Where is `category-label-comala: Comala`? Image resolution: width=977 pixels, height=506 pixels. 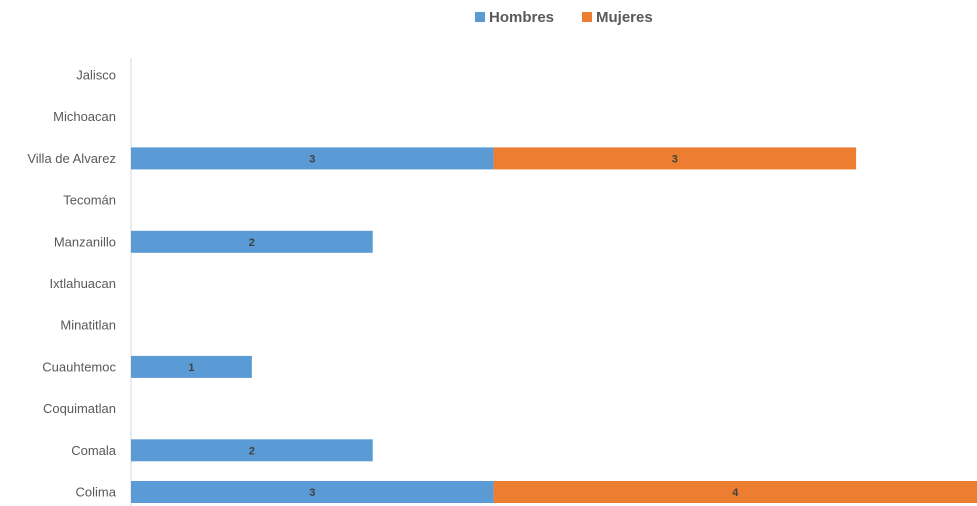 category-label-comala: Comala is located at coordinates (94, 450).